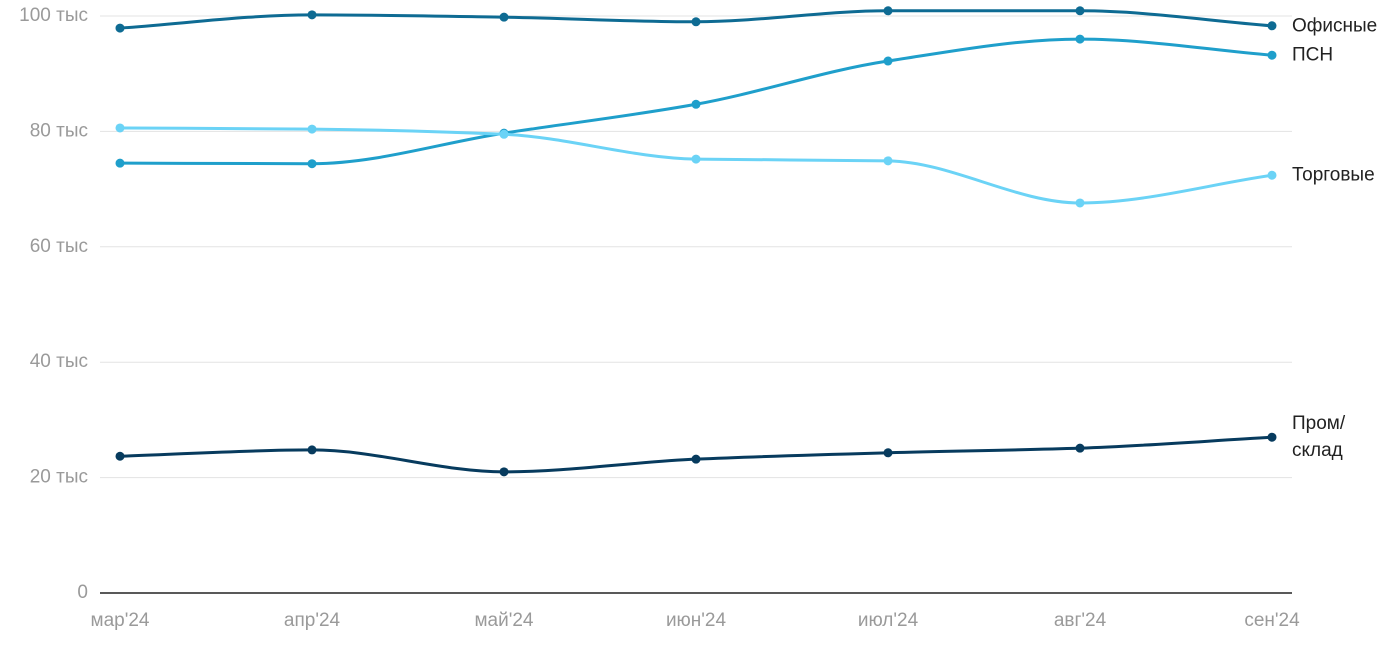  I want to click on y-tick-label: 40 тыс, so click(59, 361).